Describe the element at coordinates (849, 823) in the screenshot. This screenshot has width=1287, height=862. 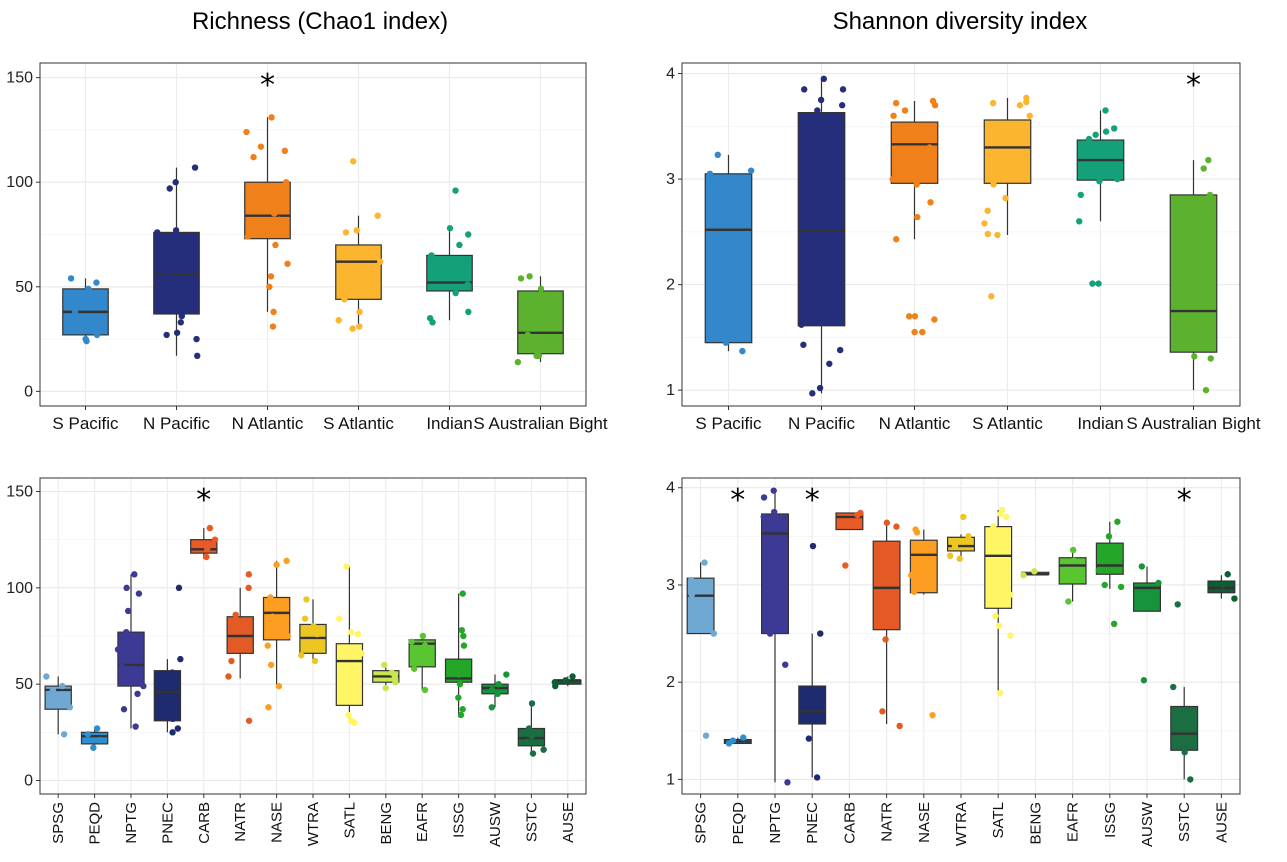
I see `x-tick-label: CARB` at that location.